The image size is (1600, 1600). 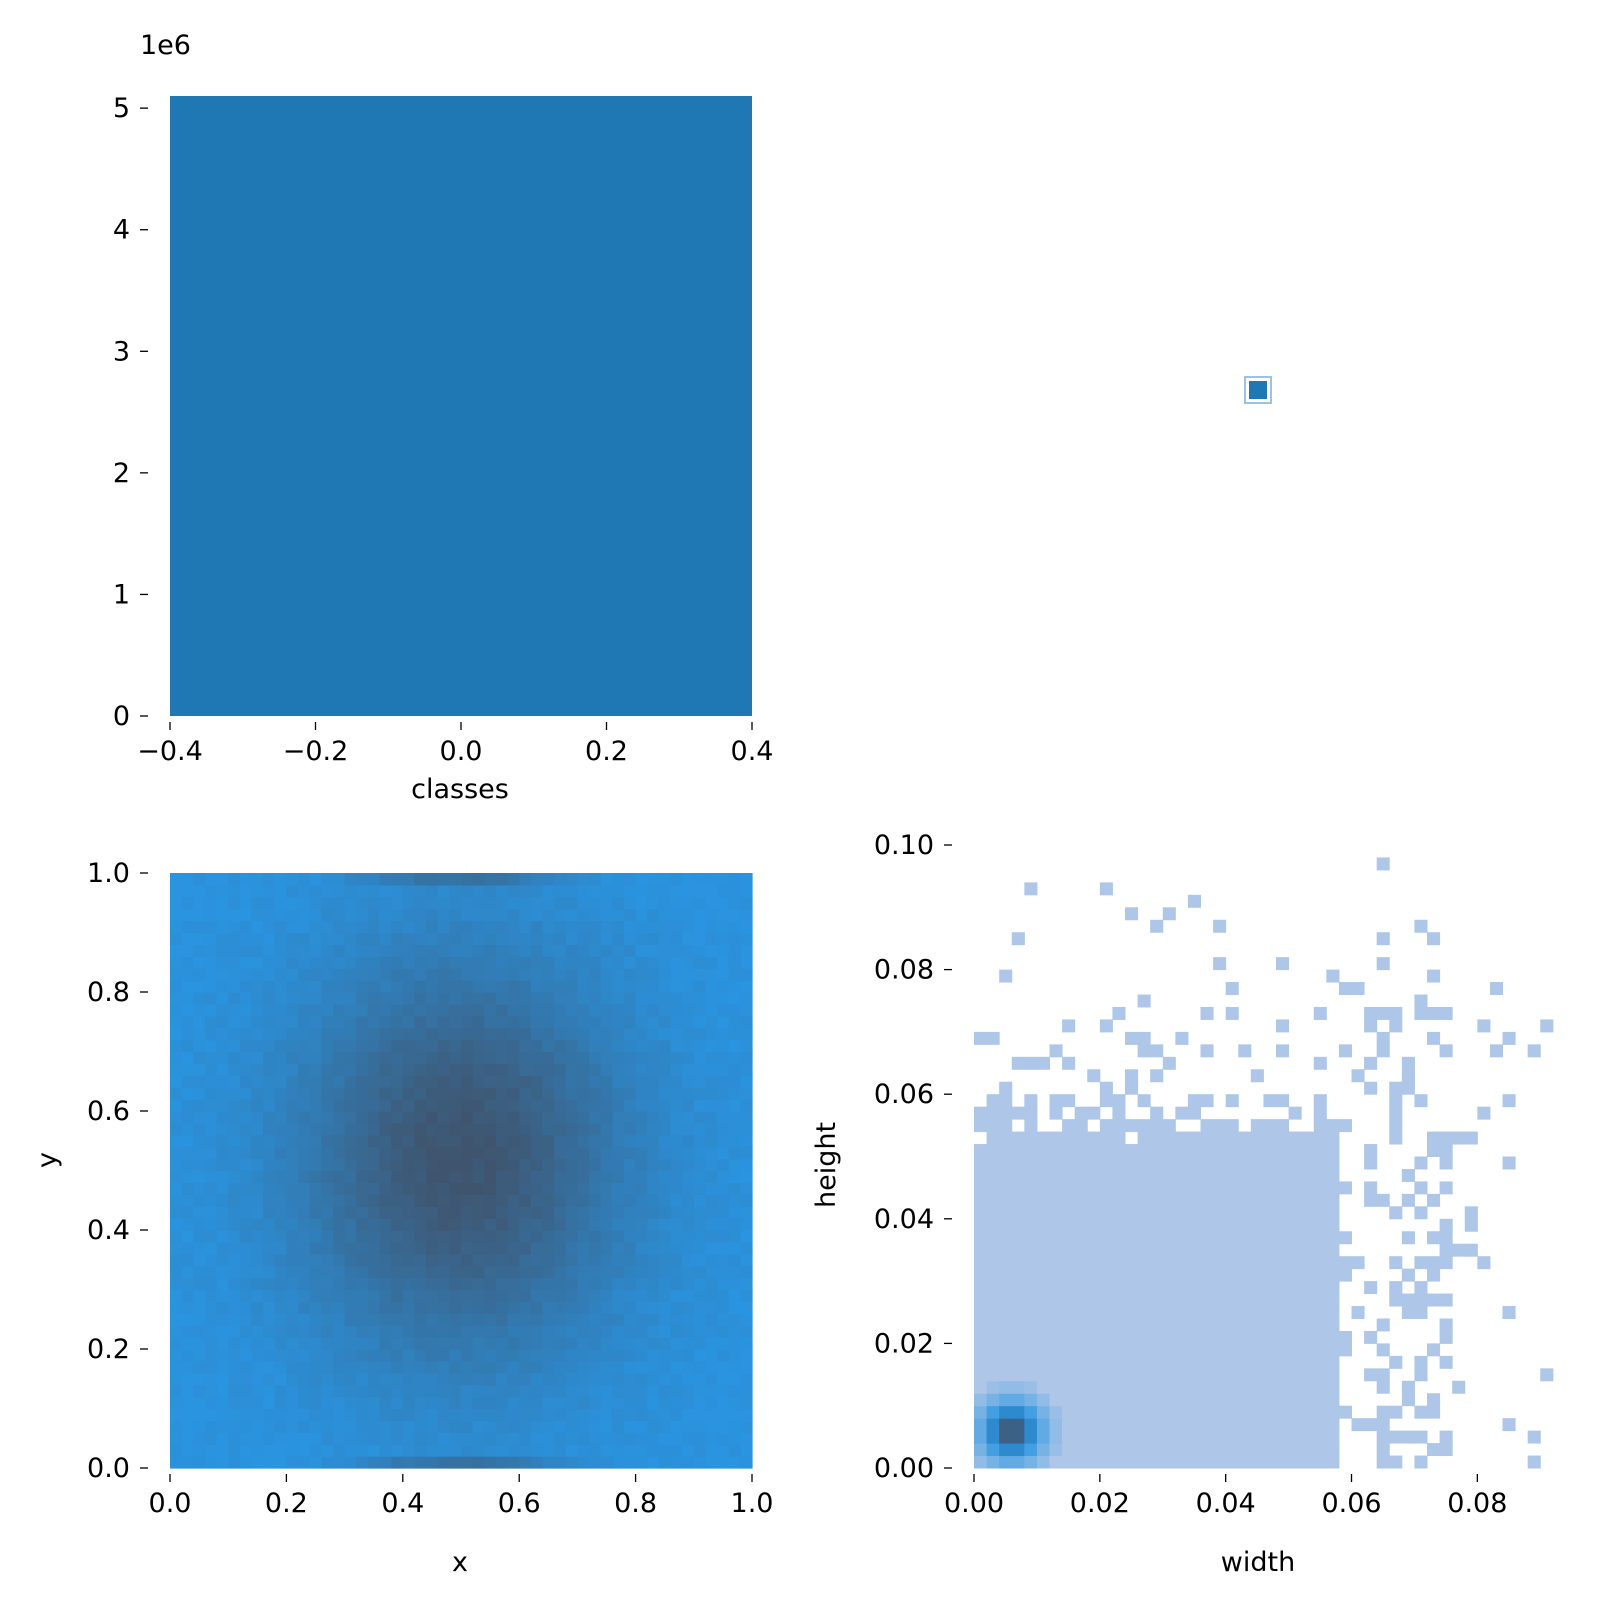 What do you see at coordinates (461, 406) in the screenshot?
I see `classes-histogram-bar` at bounding box center [461, 406].